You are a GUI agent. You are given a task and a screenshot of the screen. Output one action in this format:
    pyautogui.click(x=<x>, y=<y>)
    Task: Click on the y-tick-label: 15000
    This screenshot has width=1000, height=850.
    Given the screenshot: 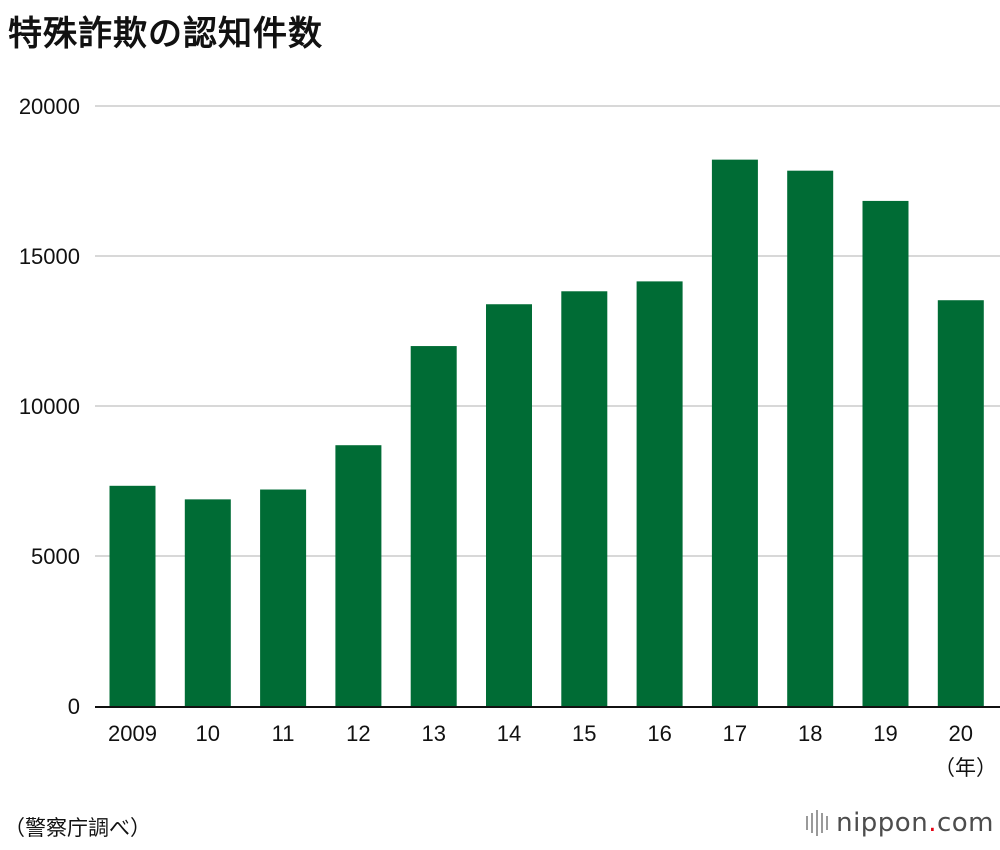 What is the action you would take?
    pyautogui.click(x=49, y=256)
    